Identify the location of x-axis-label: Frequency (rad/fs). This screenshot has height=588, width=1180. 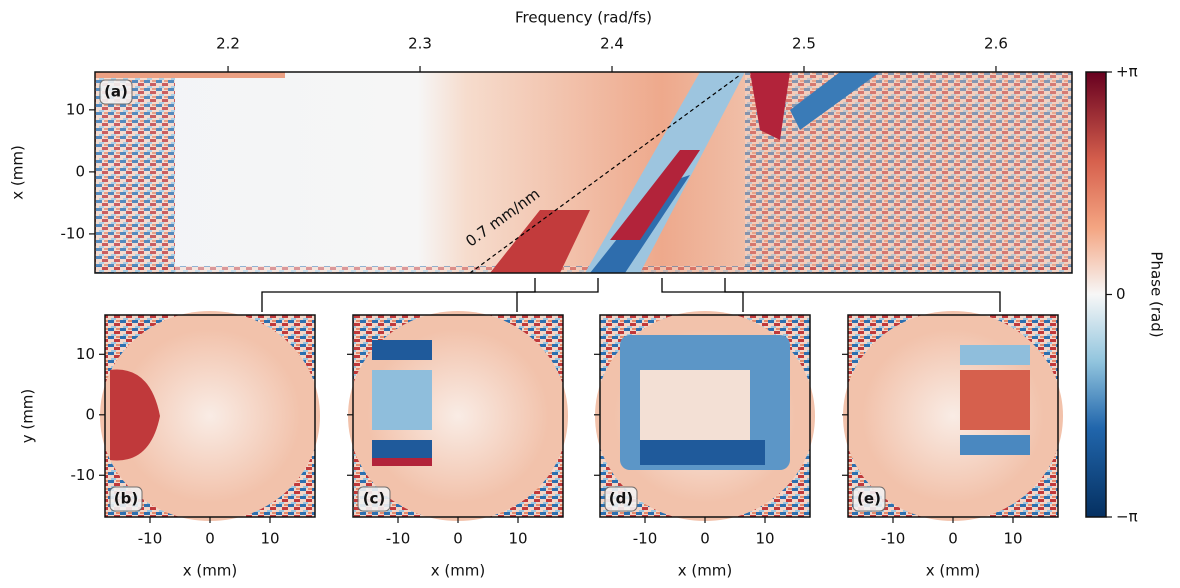
(583, 18).